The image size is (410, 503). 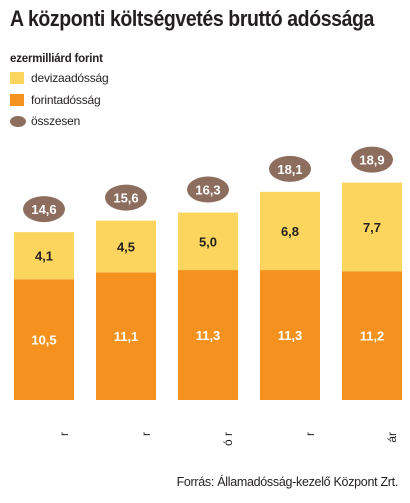 I want to click on legend-swatch-osszesen, so click(x=18, y=121).